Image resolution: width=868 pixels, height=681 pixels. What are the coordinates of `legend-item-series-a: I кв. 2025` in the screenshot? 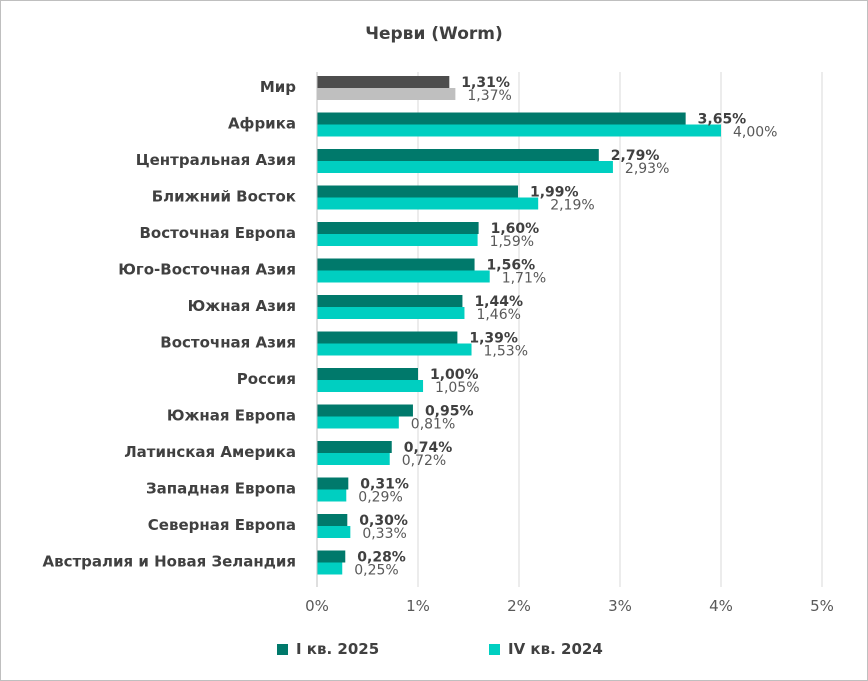 It's located at (328, 649).